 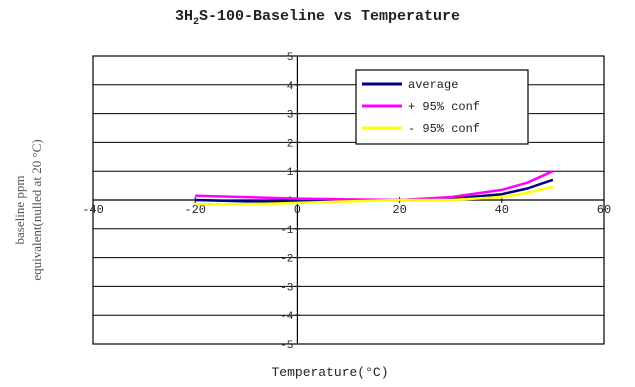 I want to click on y-axis-label-line: equivalent(nulled at 20 °C), so click(x=36, y=209).